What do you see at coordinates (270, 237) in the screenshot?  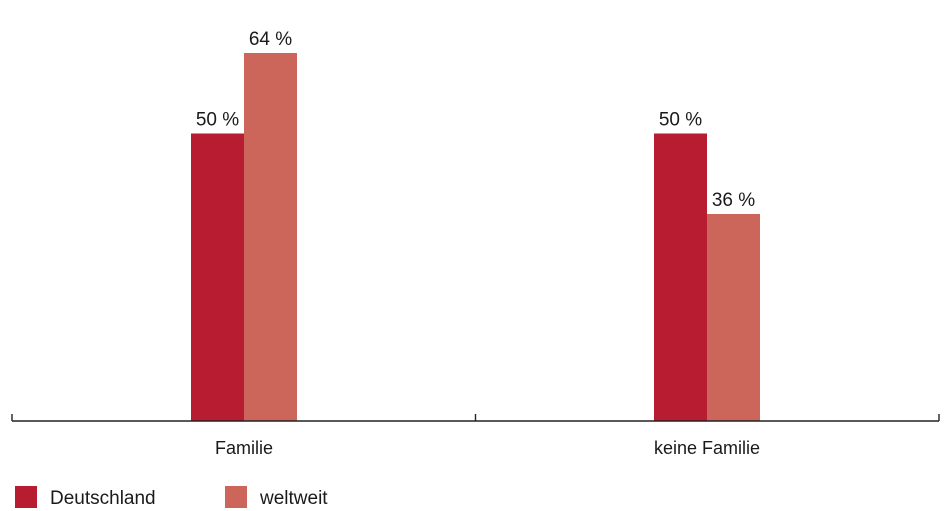 I see `bar-weltweit-familie` at bounding box center [270, 237].